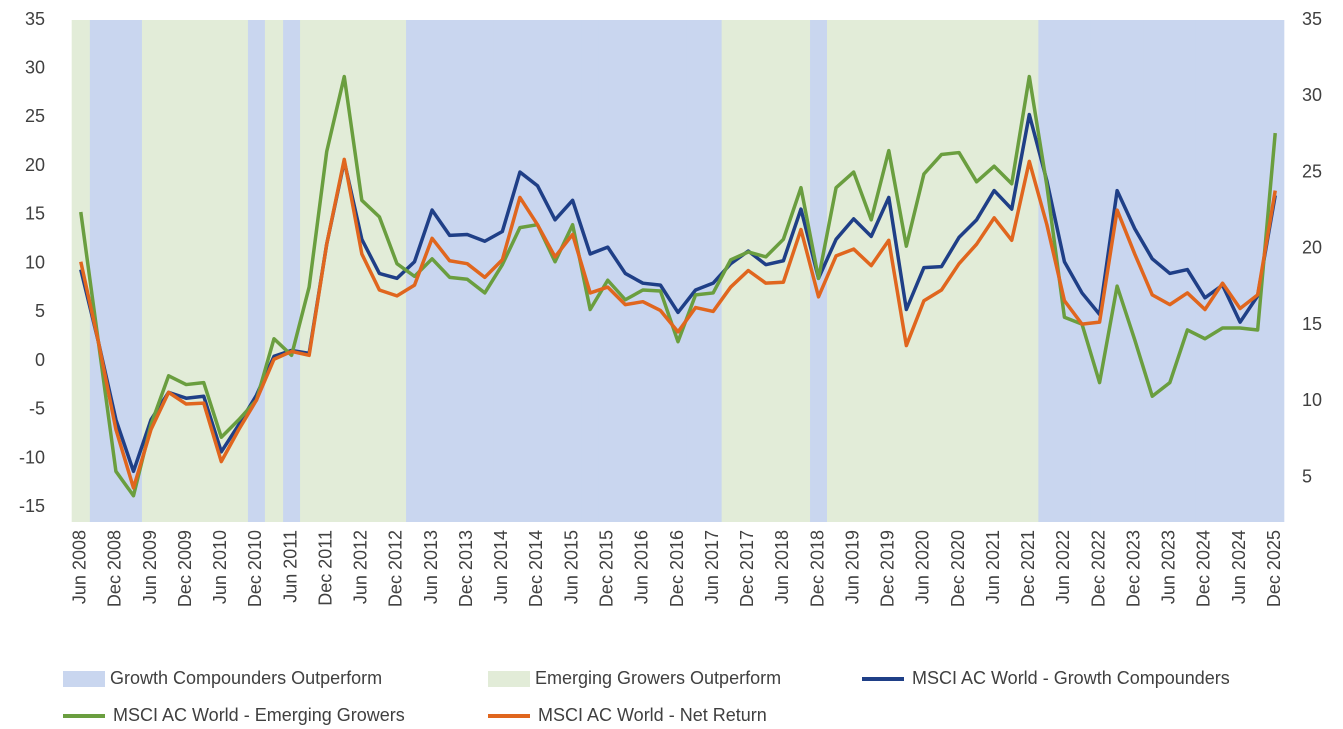 The height and width of the screenshot is (729, 1343). What do you see at coordinates (658, 678) in the screenshot?
I see `legend-label: Emerging Growers Outperform` at bounding box center [658, 678].